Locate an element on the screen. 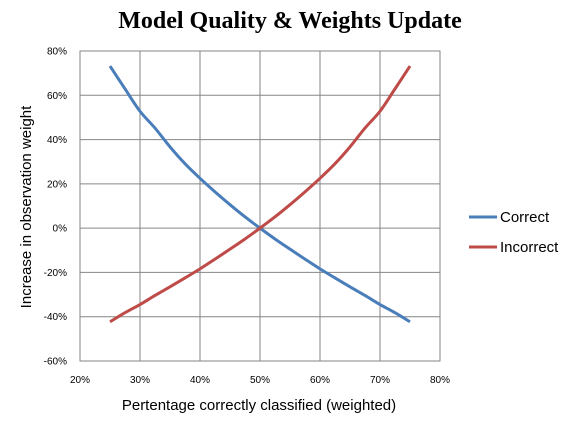 The width and height of the screenshot is (581, 433). x-tick-label: 60% is located at coordinates (320, 380).